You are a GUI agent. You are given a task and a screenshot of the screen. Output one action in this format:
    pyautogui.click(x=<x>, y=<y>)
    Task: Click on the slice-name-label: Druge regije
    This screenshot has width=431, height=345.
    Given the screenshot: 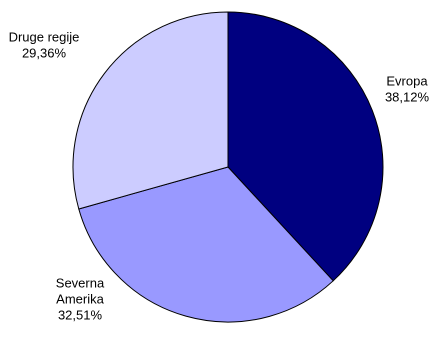 What is the action you would take?
    pyautogui.click(x=44, y=36)
    